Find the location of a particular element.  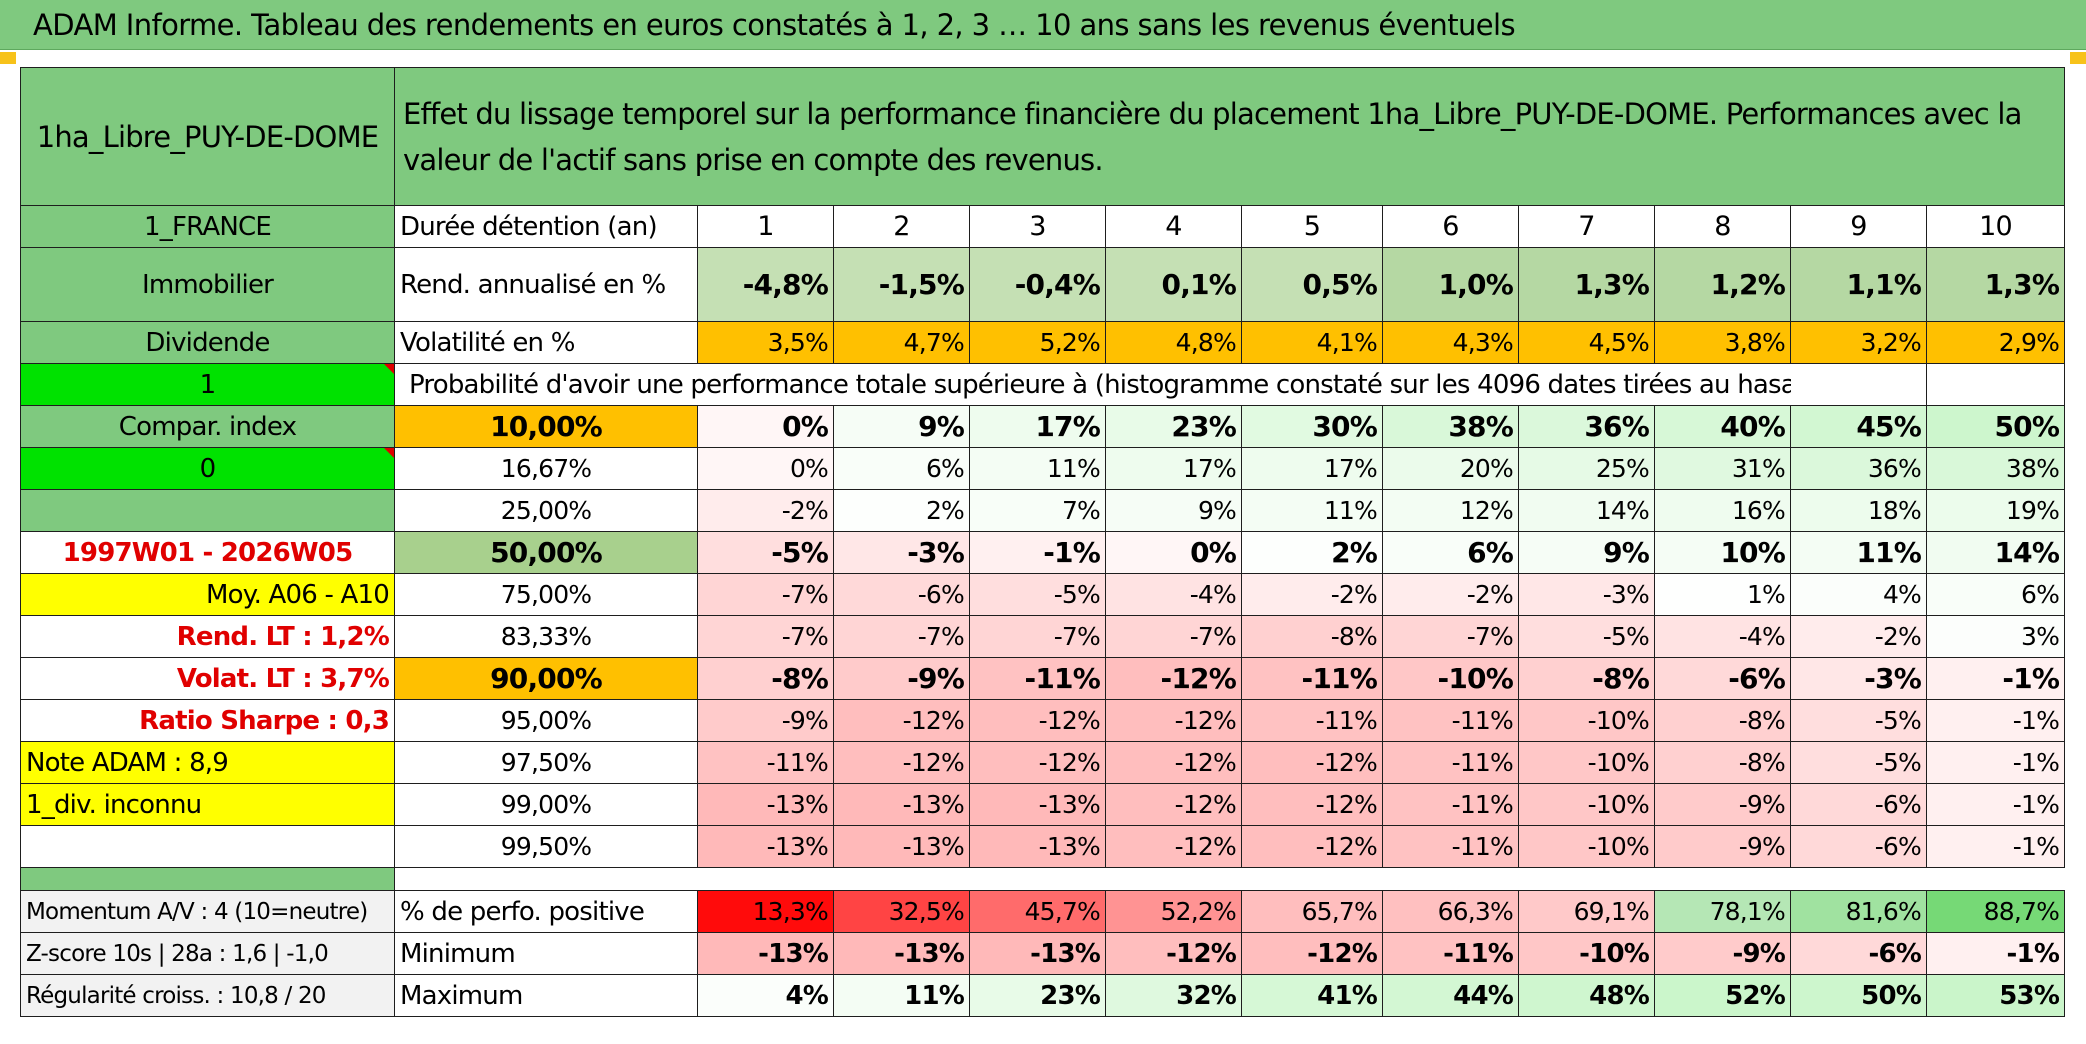

percentile-row: 0 16,67% 0% 6% 11% 17% 17% 20% 25% 31% 36% 38% is located at coordinates (1043, 468).